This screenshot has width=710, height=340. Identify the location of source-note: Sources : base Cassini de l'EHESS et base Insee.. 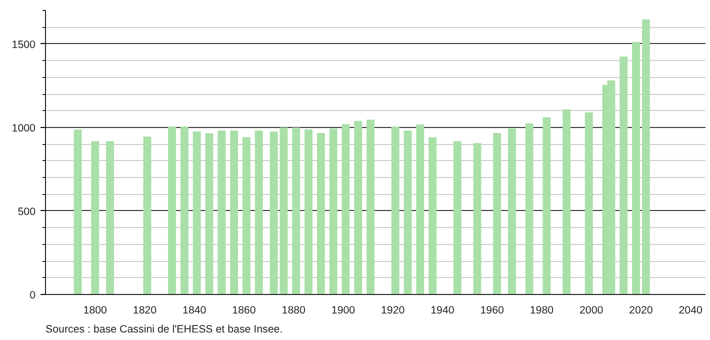
(164, 330).